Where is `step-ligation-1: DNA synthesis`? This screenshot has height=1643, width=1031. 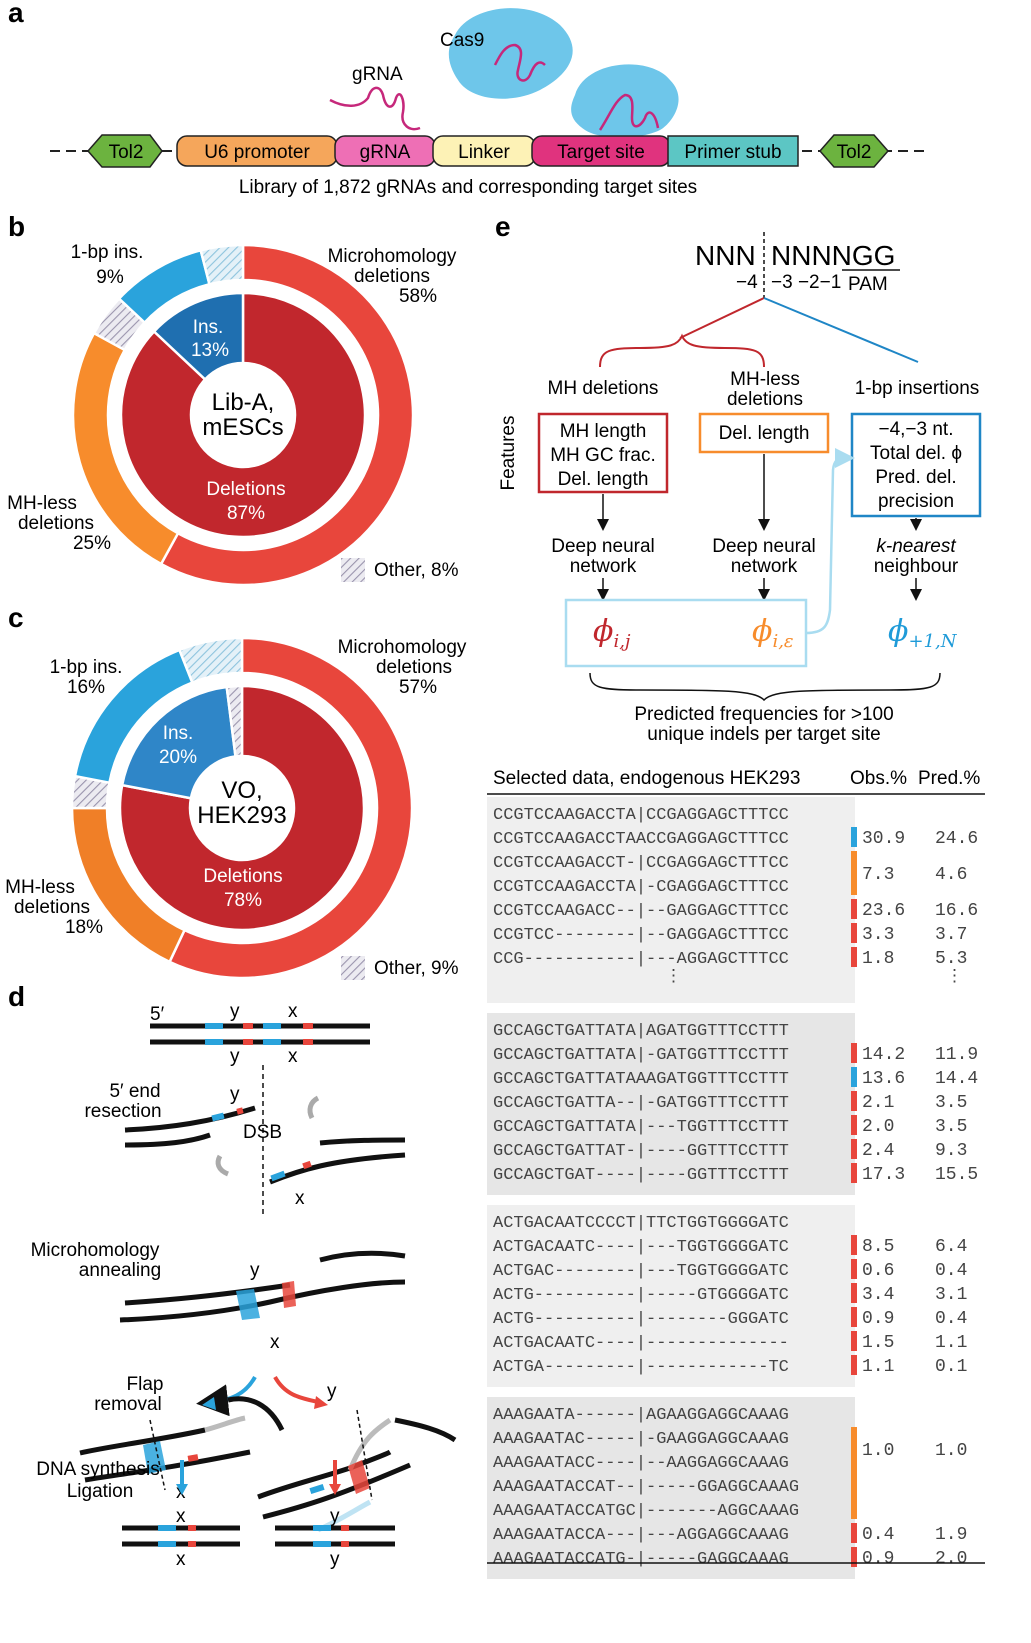
step-ligation-1: DNA synthesis is located at coordinates (98, 1469).